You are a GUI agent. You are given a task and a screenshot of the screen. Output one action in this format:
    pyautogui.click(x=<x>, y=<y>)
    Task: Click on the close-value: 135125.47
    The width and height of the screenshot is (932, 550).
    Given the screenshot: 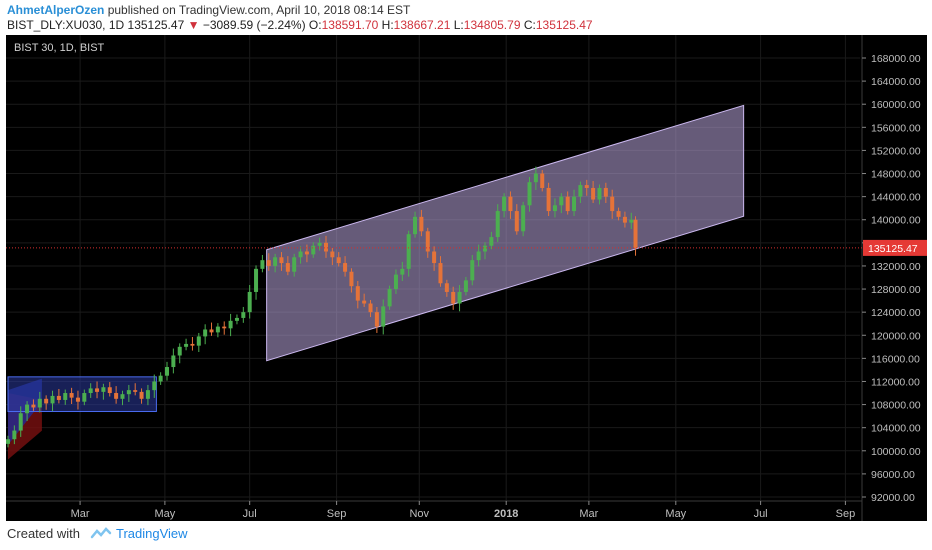 What is the action you would take?
    pyautogui.click(x=564, y=25)
    